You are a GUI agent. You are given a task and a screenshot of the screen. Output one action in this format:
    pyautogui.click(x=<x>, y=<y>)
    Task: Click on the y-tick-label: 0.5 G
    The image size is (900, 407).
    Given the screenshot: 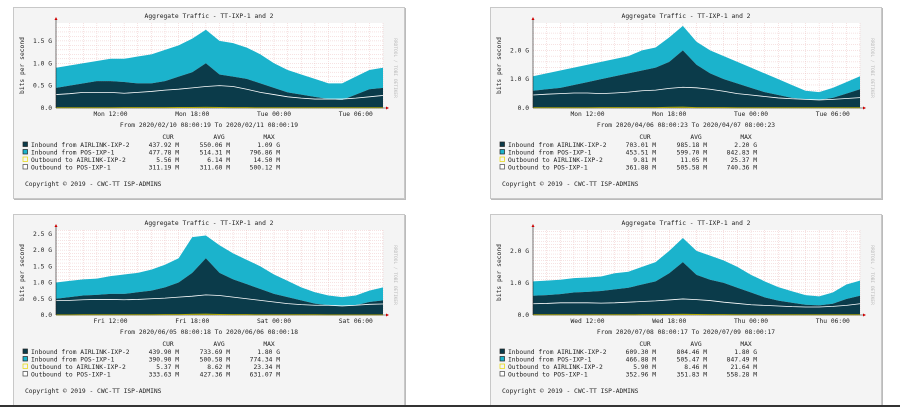 What is the action you would take?
    pyautogui.click(x=42, y=86)
    